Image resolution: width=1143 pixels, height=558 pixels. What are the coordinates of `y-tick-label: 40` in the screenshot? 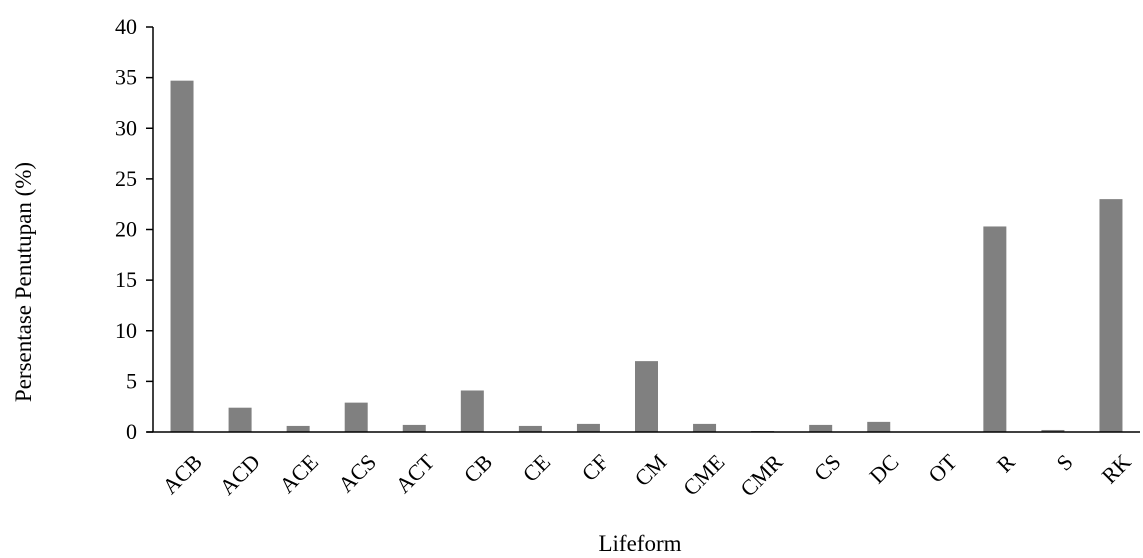 It's located at (126, 26).